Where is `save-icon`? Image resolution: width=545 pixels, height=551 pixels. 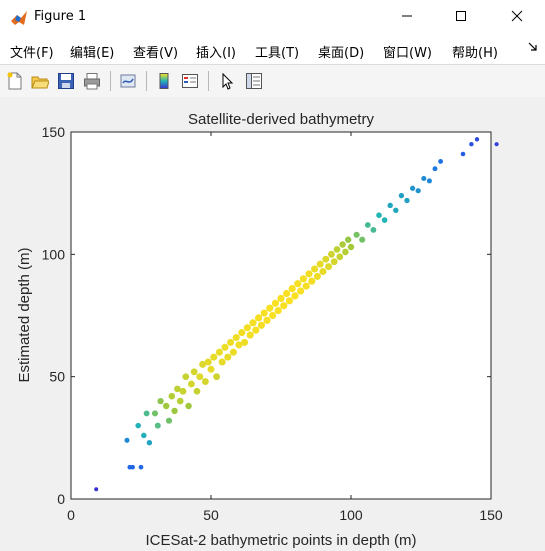 save-icon is located at coordinates (66, 81).